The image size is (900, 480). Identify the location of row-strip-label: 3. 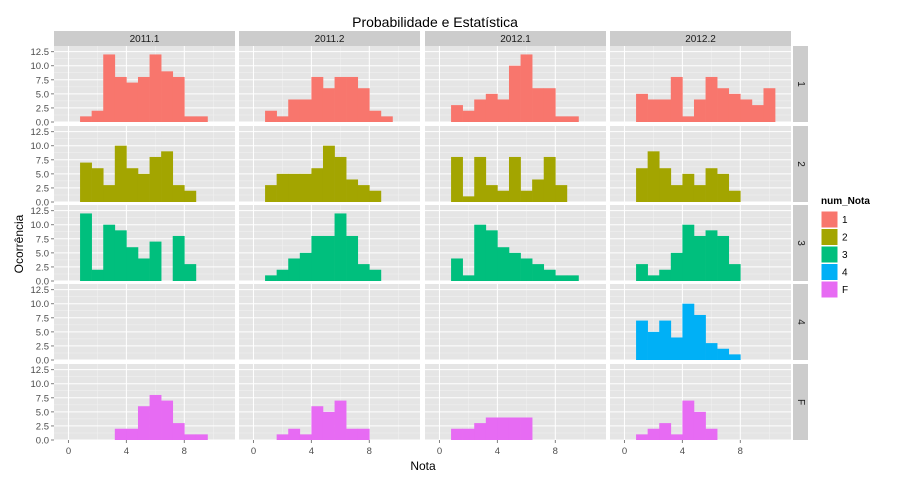
(800, 243).